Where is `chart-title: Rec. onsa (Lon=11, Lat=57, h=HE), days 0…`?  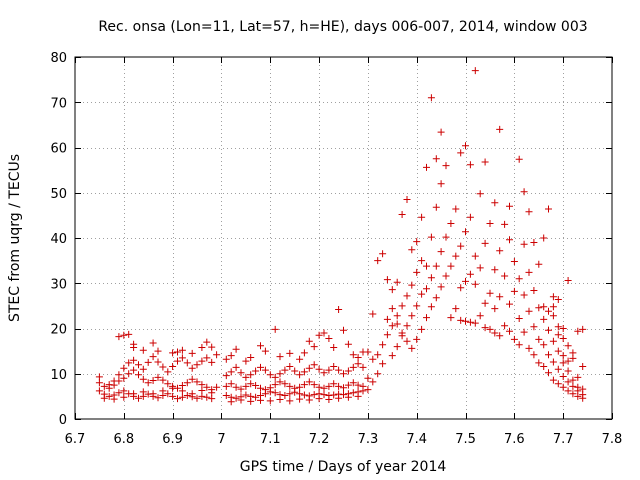
chart-title: Rec. onsa (Lon=11, Lat=57, h=HE), days 0… is located at coordinates (342, 27).